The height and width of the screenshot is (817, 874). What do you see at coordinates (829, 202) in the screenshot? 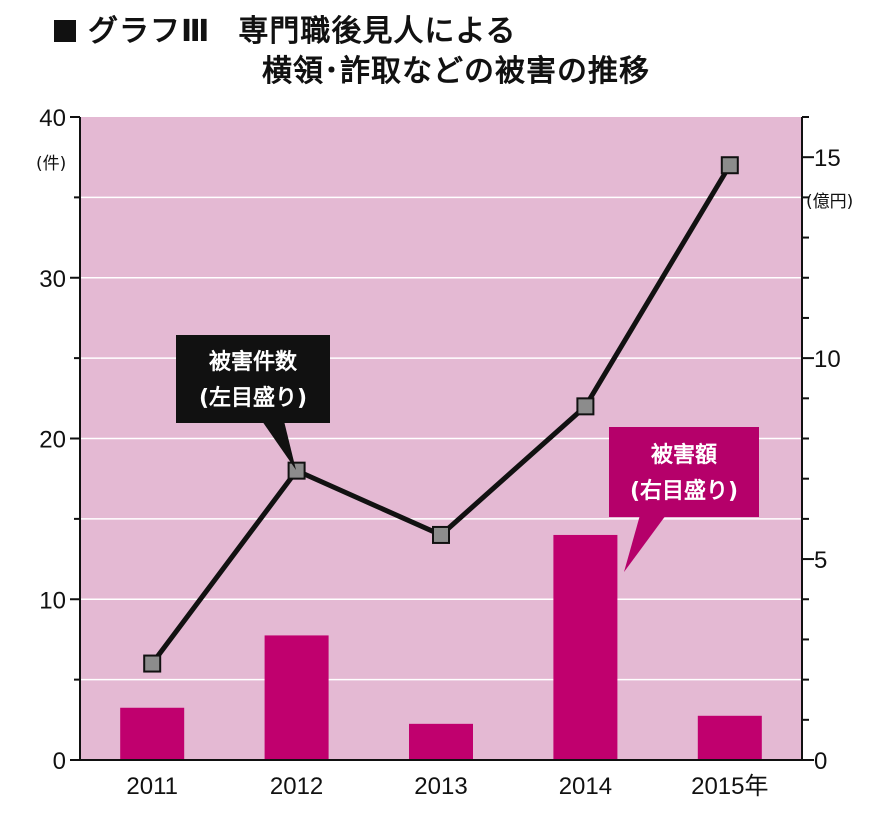
I see `right-axis-unit: (億円)` at bounding box center [829, 202].